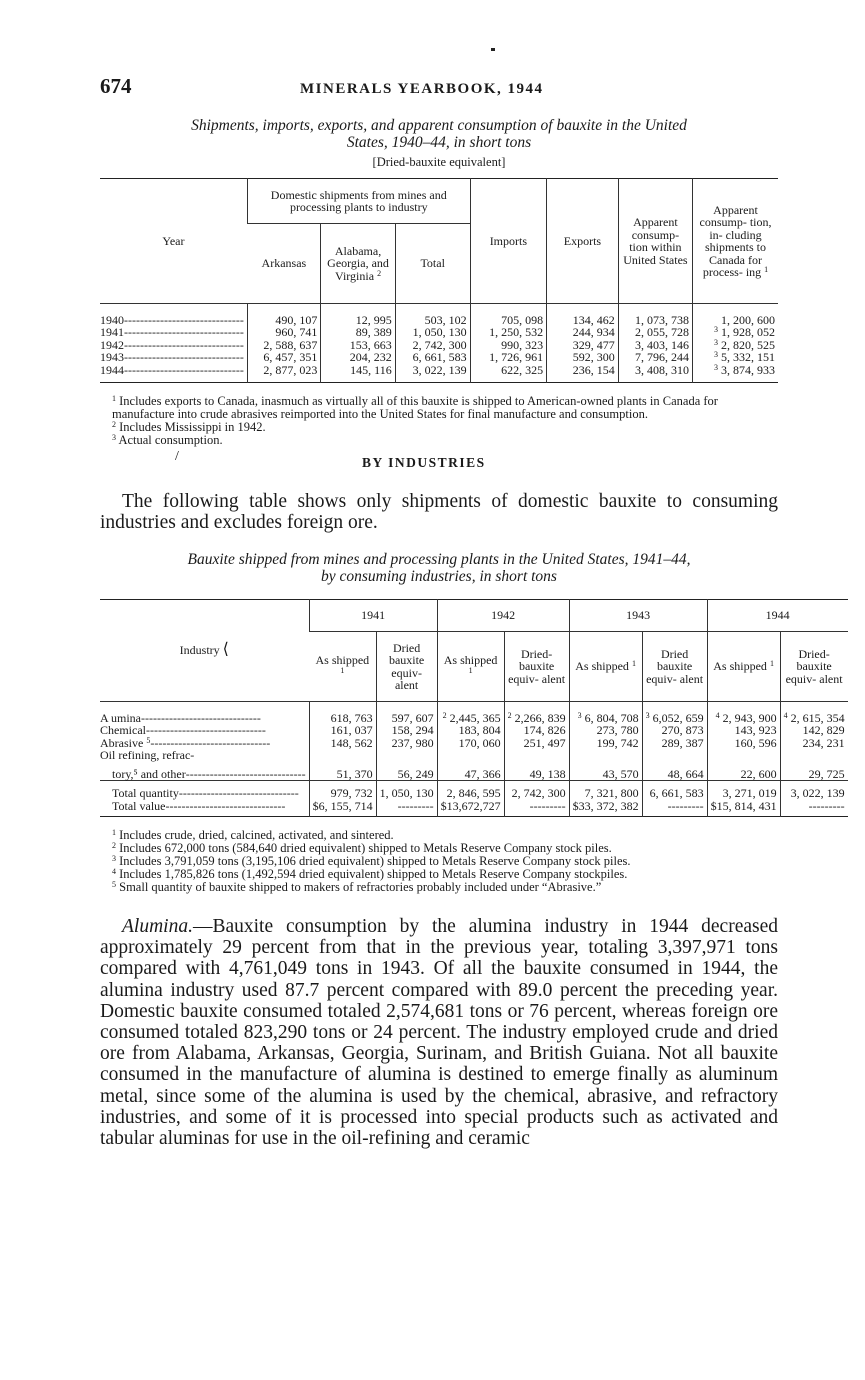 The width and height of the screenshot is (865, 1380). I want to click on header-dried-equivalent: Dried- bauxite equiv- alent, so click(813, 666).